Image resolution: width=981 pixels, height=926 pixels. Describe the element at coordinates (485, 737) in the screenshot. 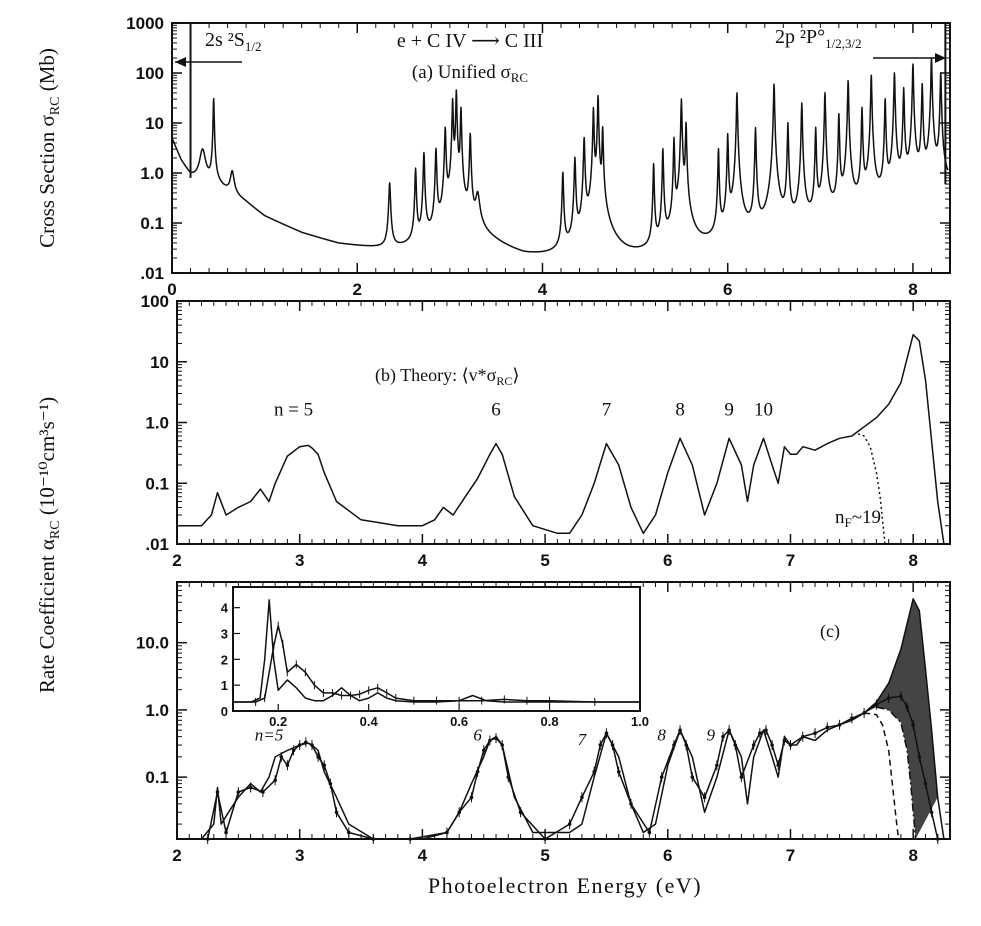

I see `panel-c-n-labels: n=5 6 7 8 9` at that location.